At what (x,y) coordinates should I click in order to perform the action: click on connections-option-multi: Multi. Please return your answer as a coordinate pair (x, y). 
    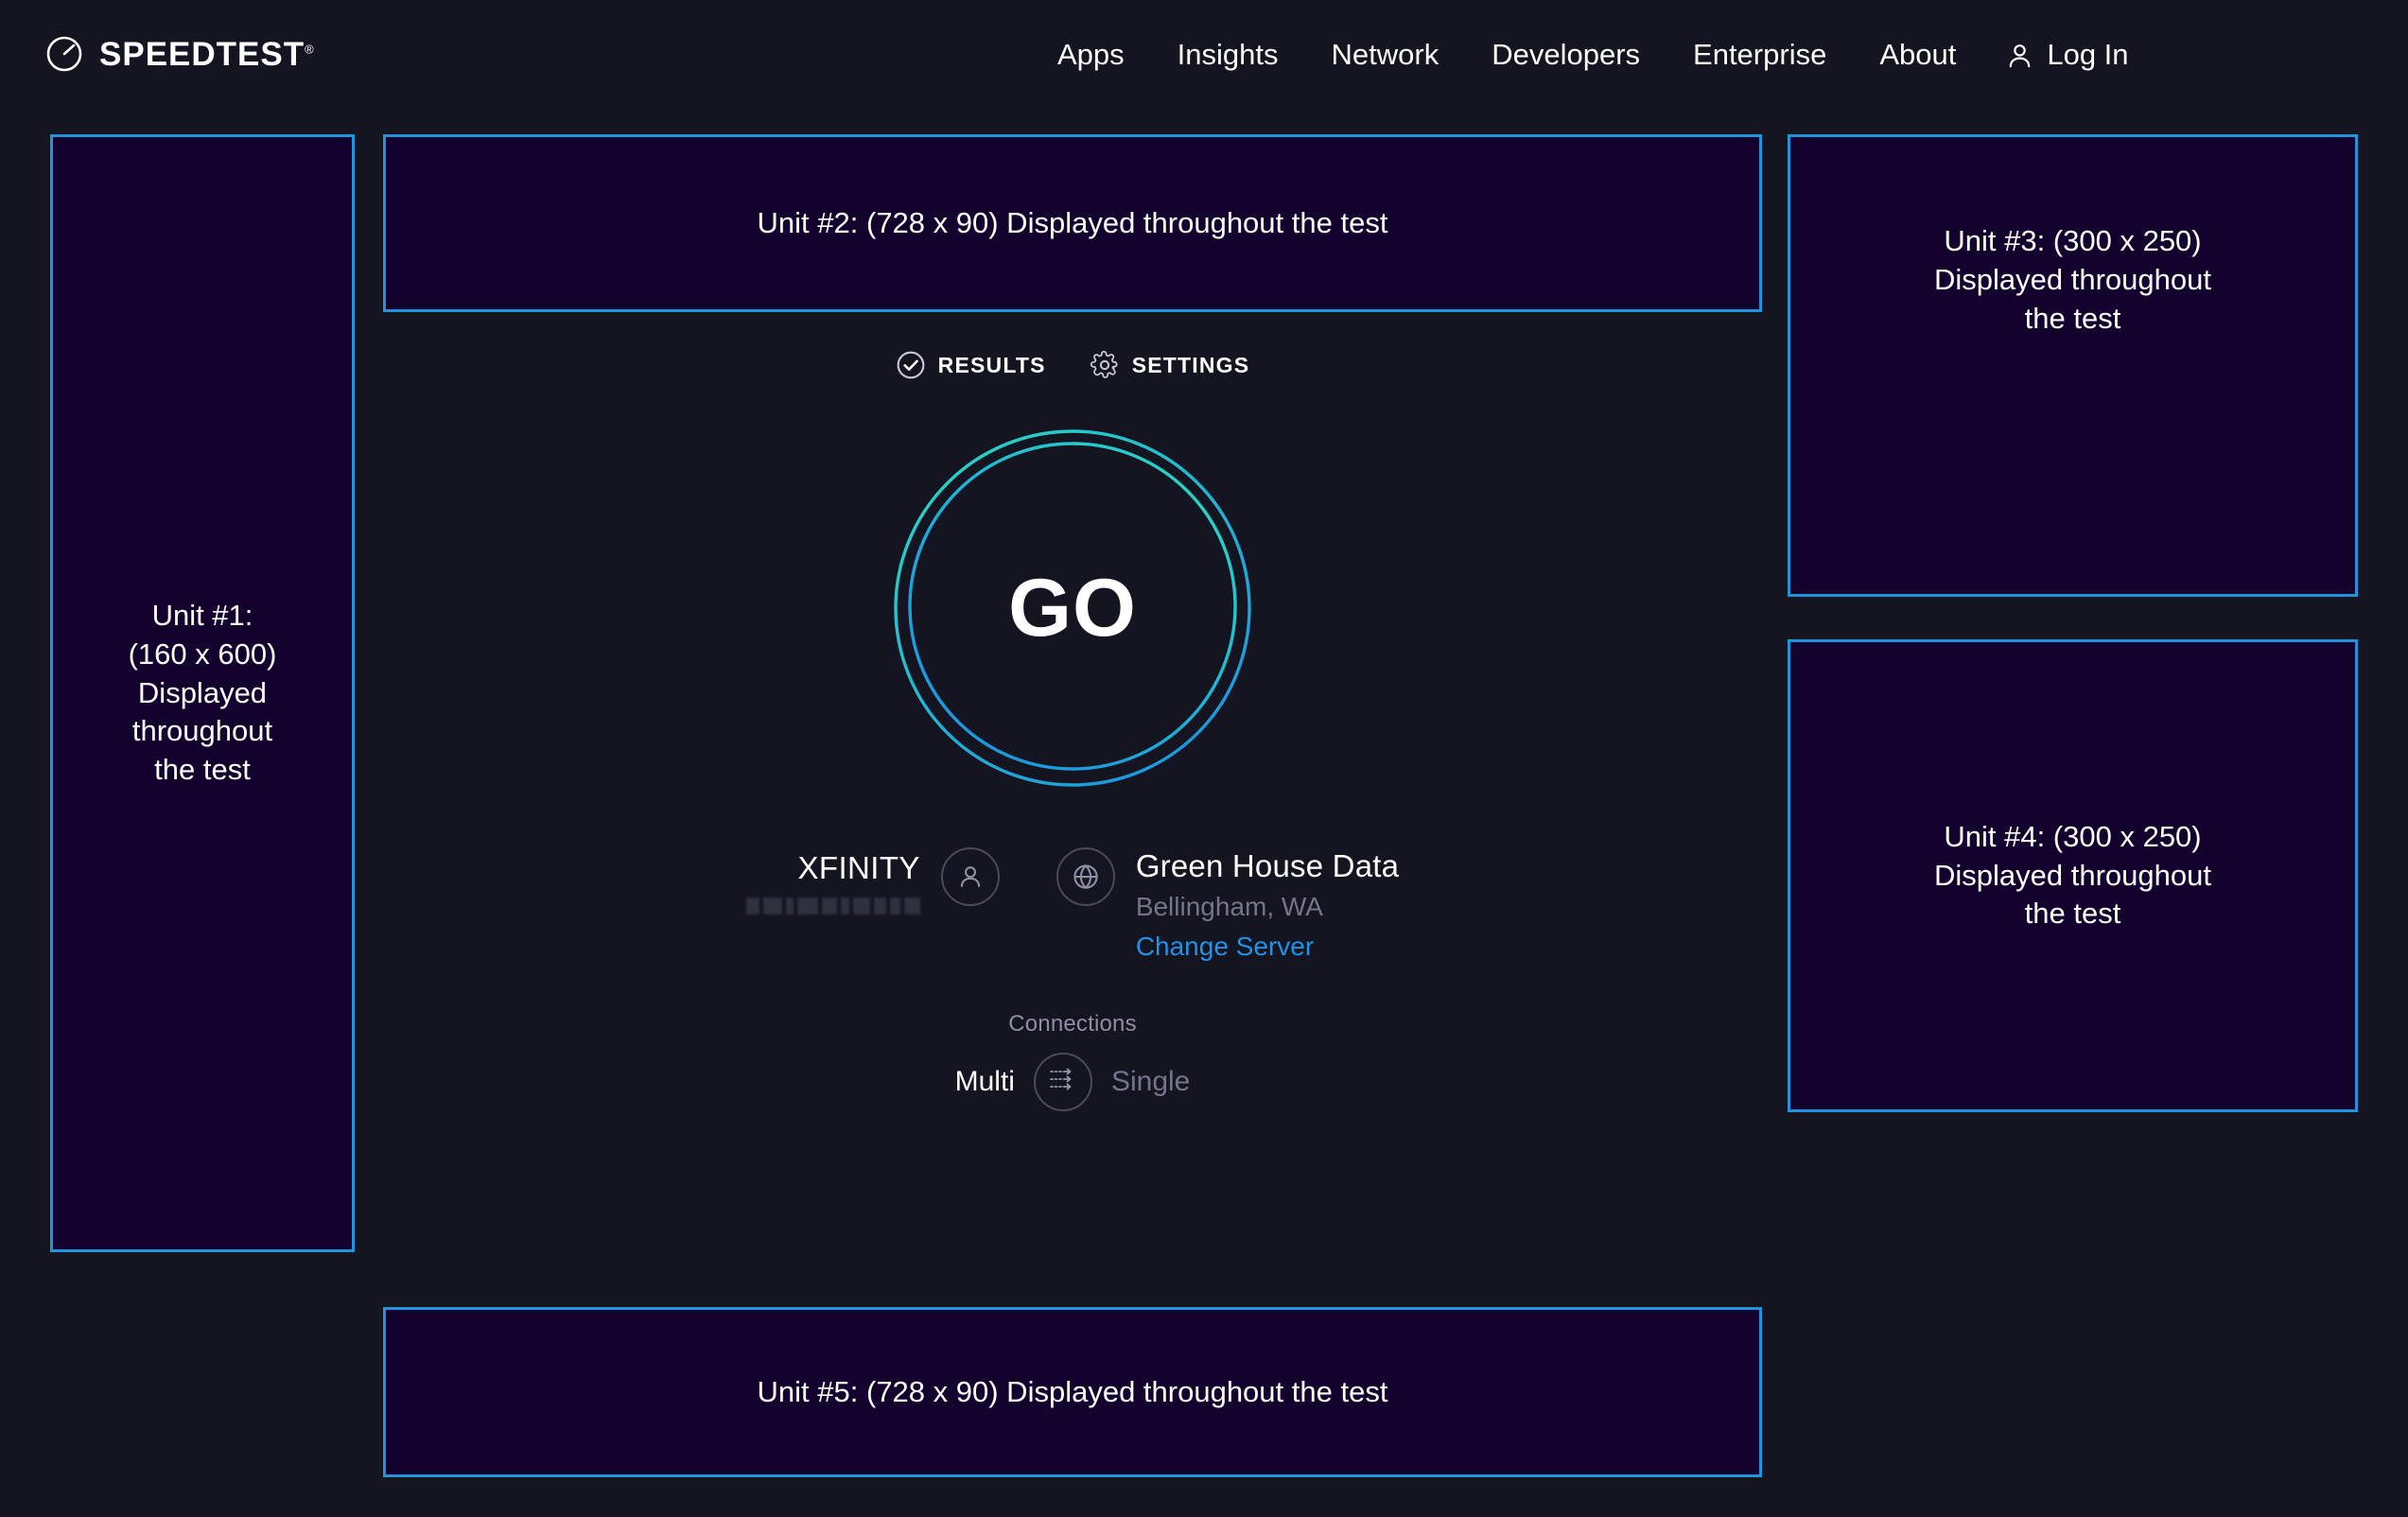
    Looking at the image, I should click on (985, 1081).